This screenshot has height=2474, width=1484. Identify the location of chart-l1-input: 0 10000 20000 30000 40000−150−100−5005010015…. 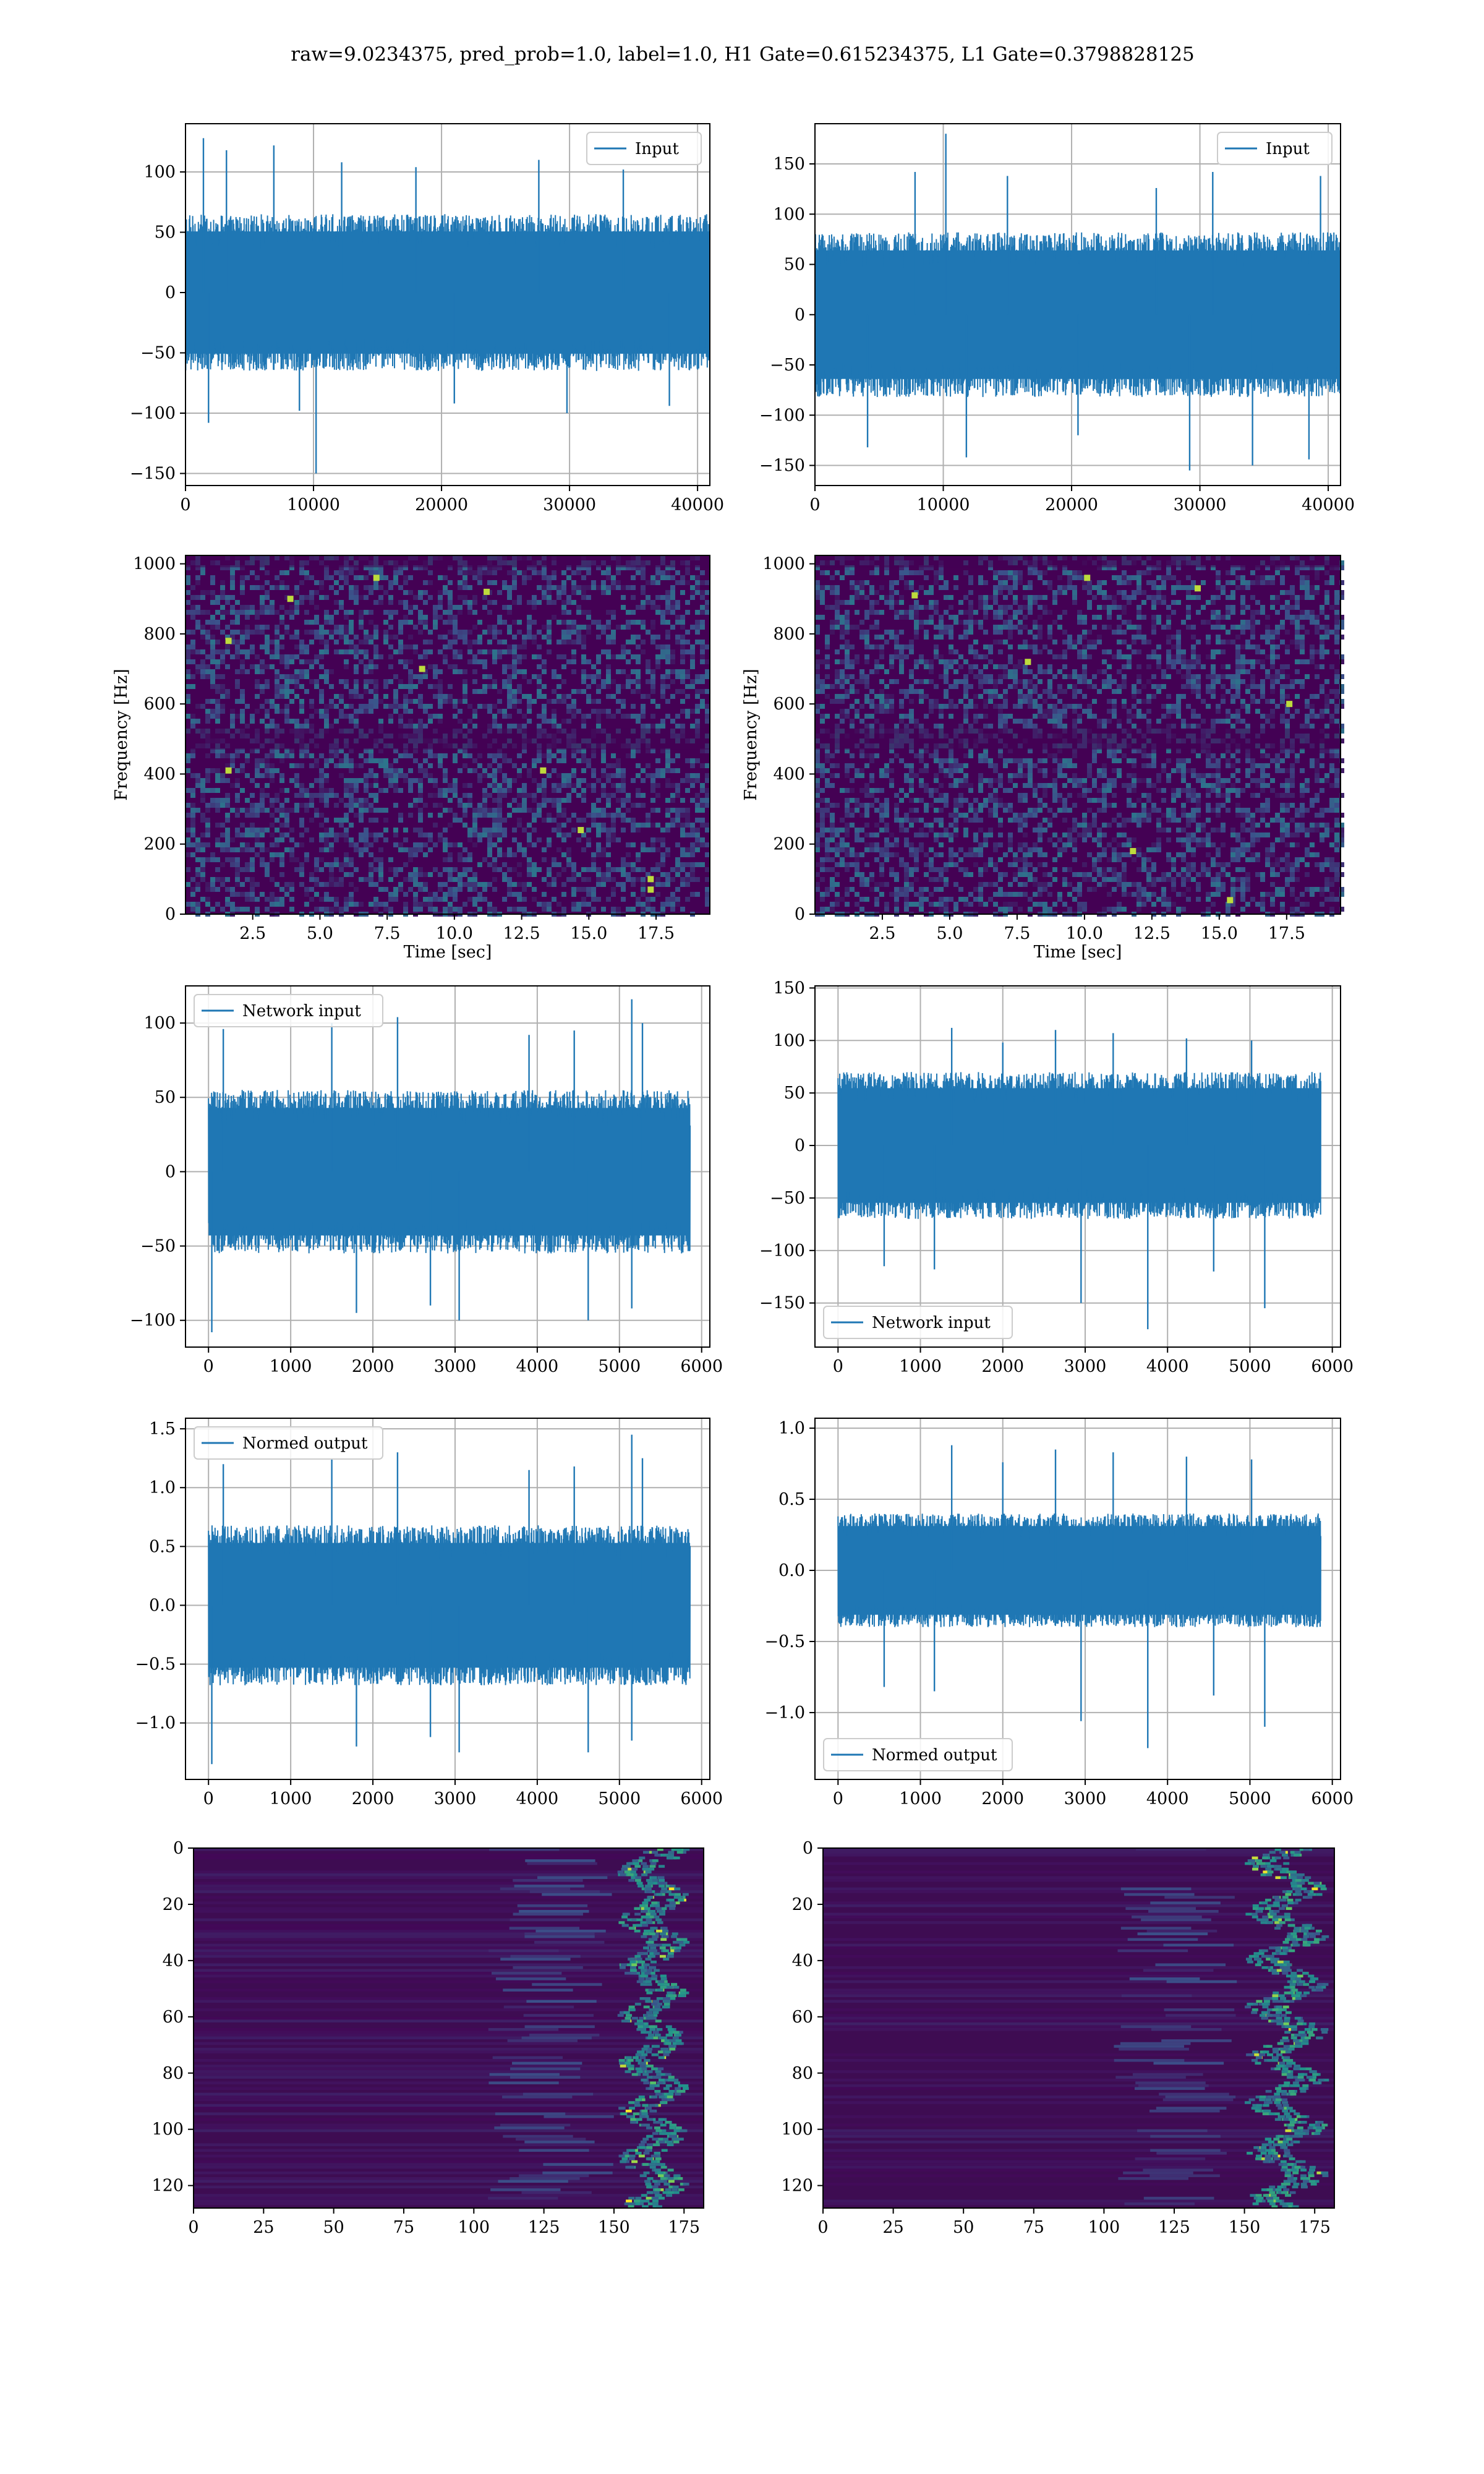
(1057, 319).